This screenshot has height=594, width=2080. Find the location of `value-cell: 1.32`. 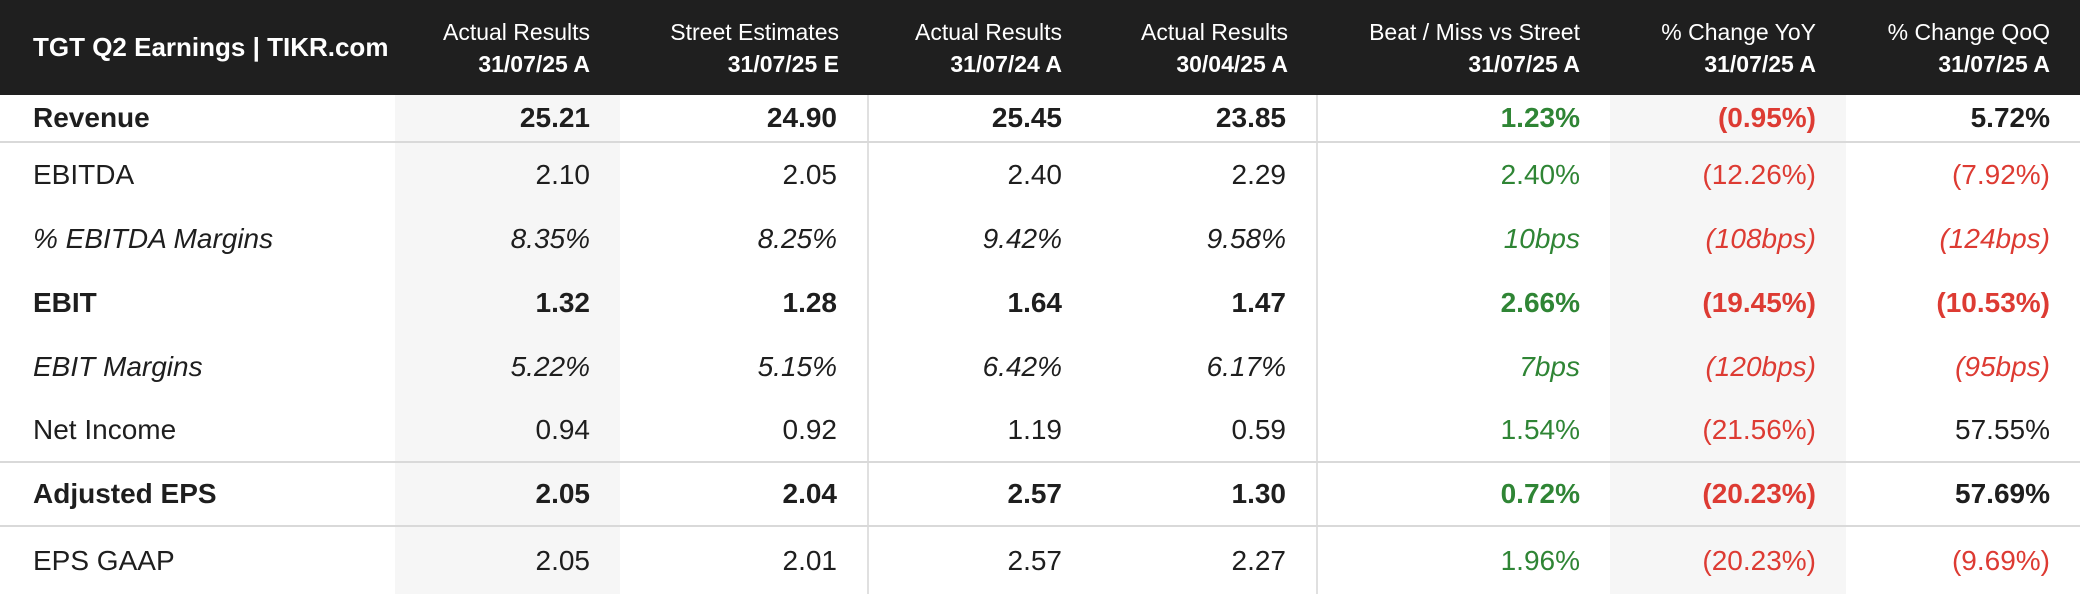

value-cell: 1.32 is located at coordinates (507, 303).